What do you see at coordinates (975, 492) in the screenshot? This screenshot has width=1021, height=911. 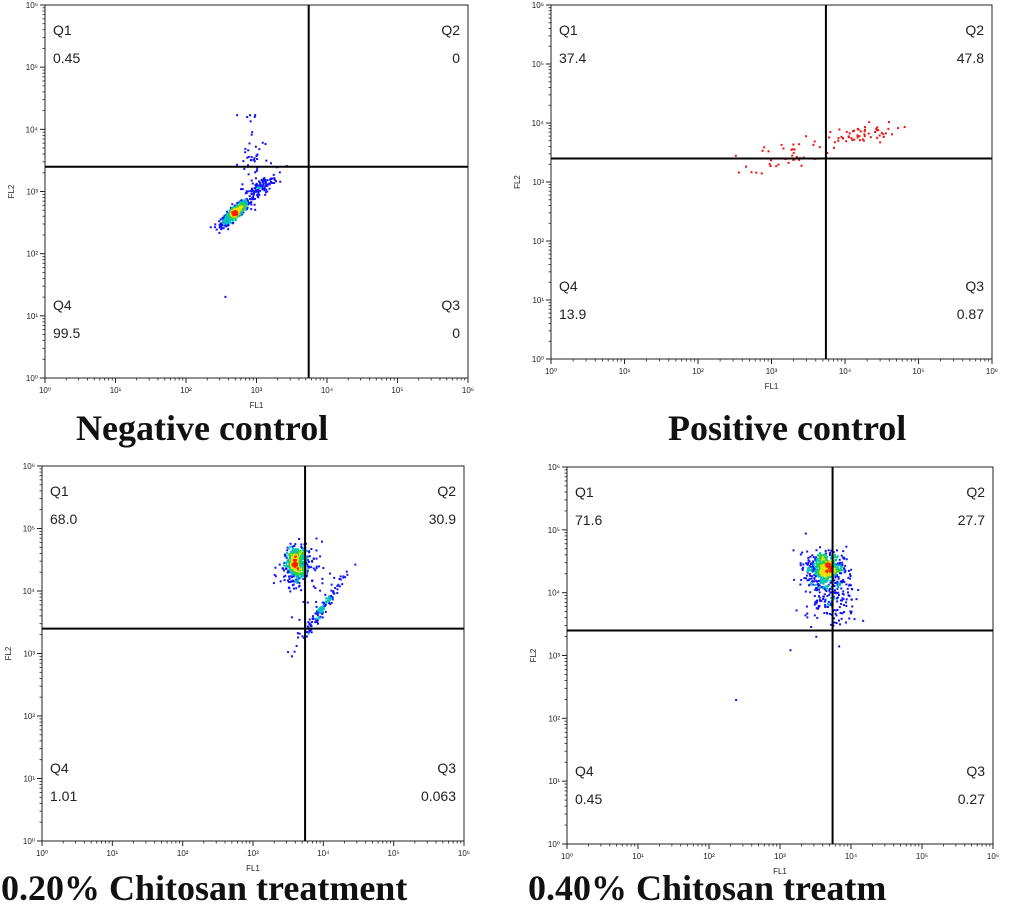 I see `quadrant-name-q2: Q2` at bounding box center [975, 492].